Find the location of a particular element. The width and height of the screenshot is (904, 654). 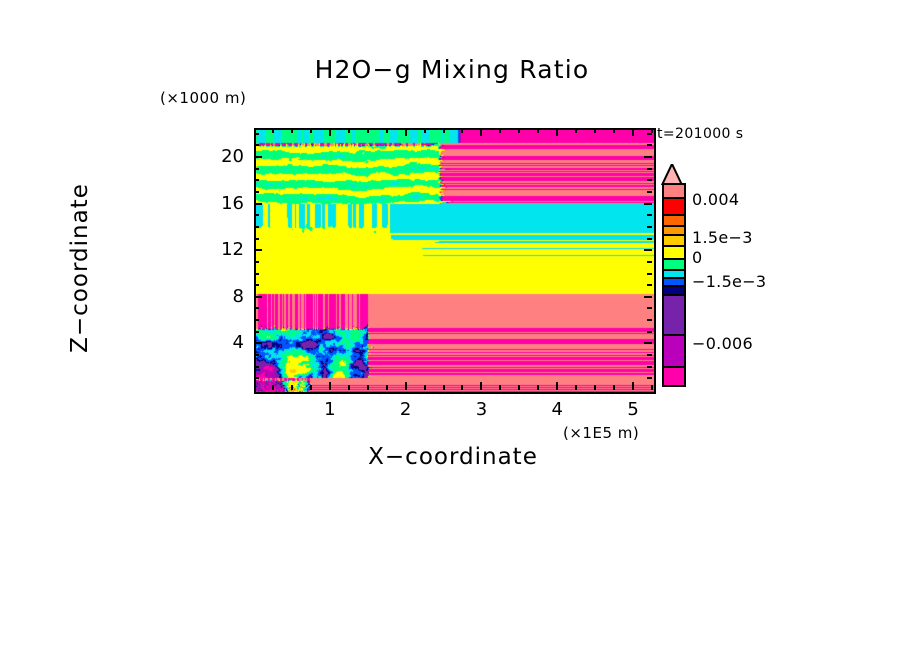

x-tick-label: 4 is located at coordinates (557, 409).